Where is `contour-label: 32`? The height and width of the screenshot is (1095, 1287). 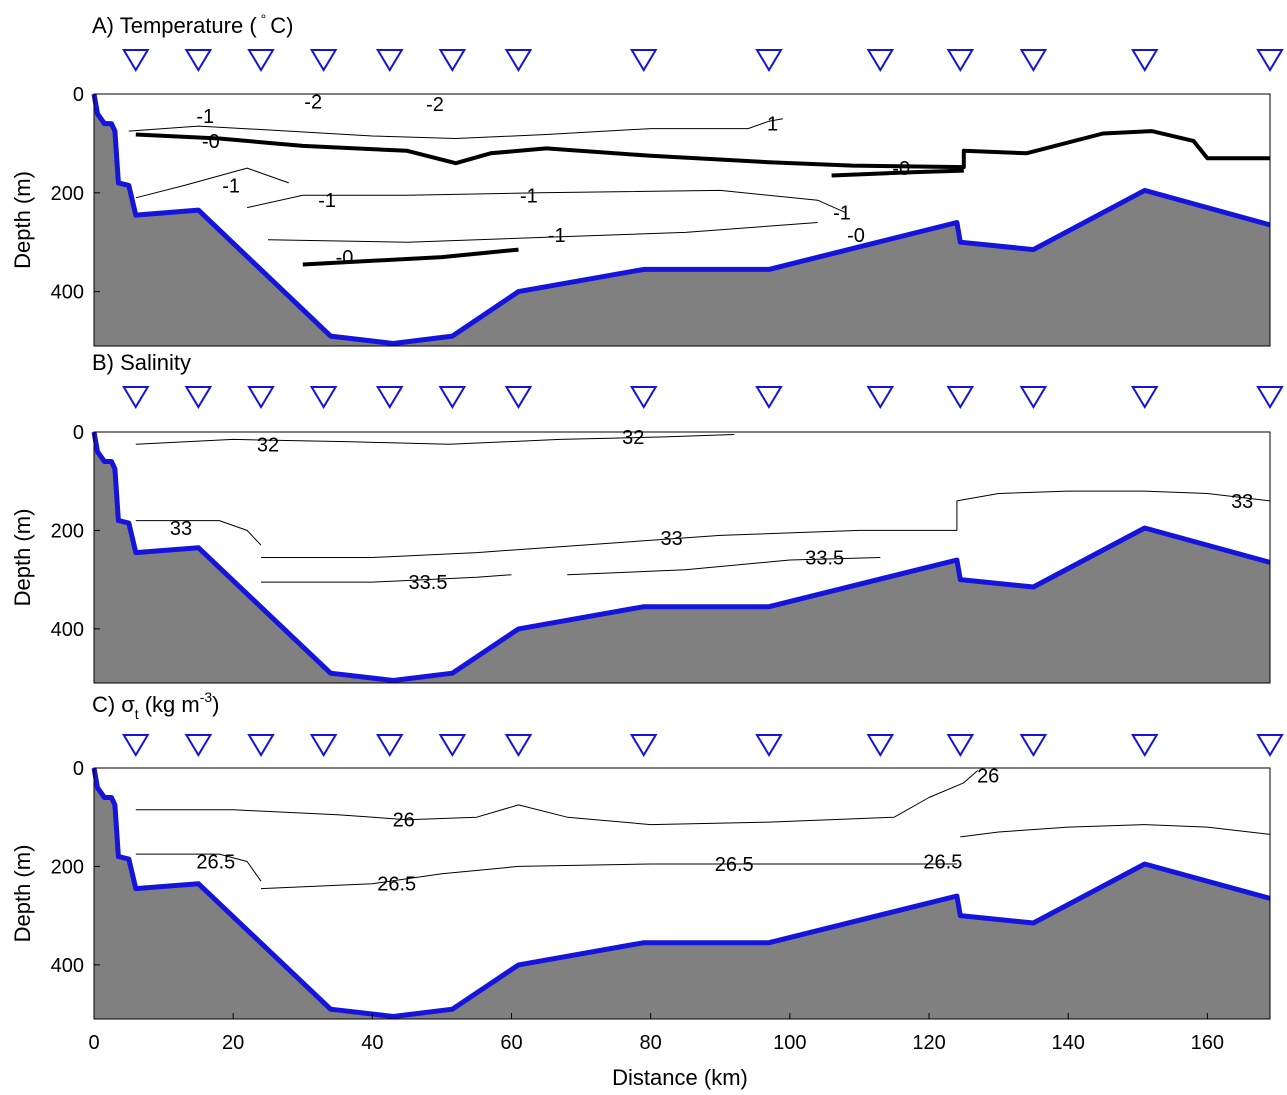
contour-label: 32 is located at coordinates (268, 445).